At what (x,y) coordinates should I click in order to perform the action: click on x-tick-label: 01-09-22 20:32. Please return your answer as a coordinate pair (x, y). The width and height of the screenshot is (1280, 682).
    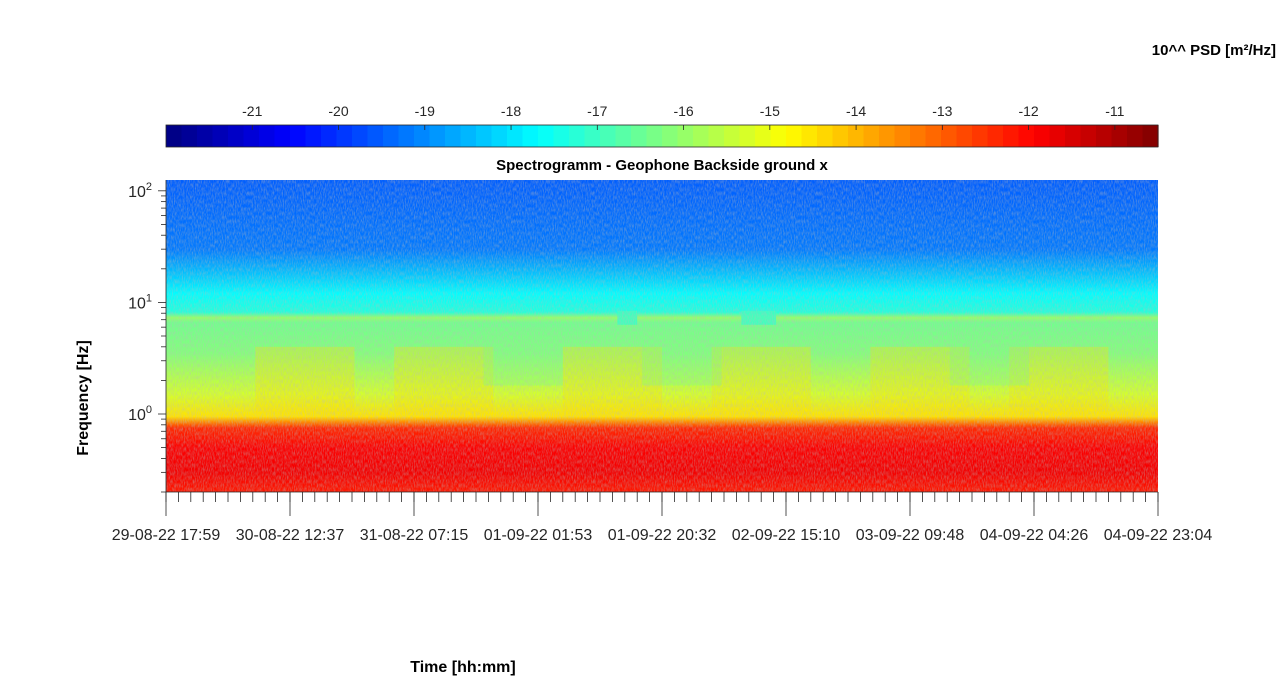
    Looking at the image, I should click on (662, 535).